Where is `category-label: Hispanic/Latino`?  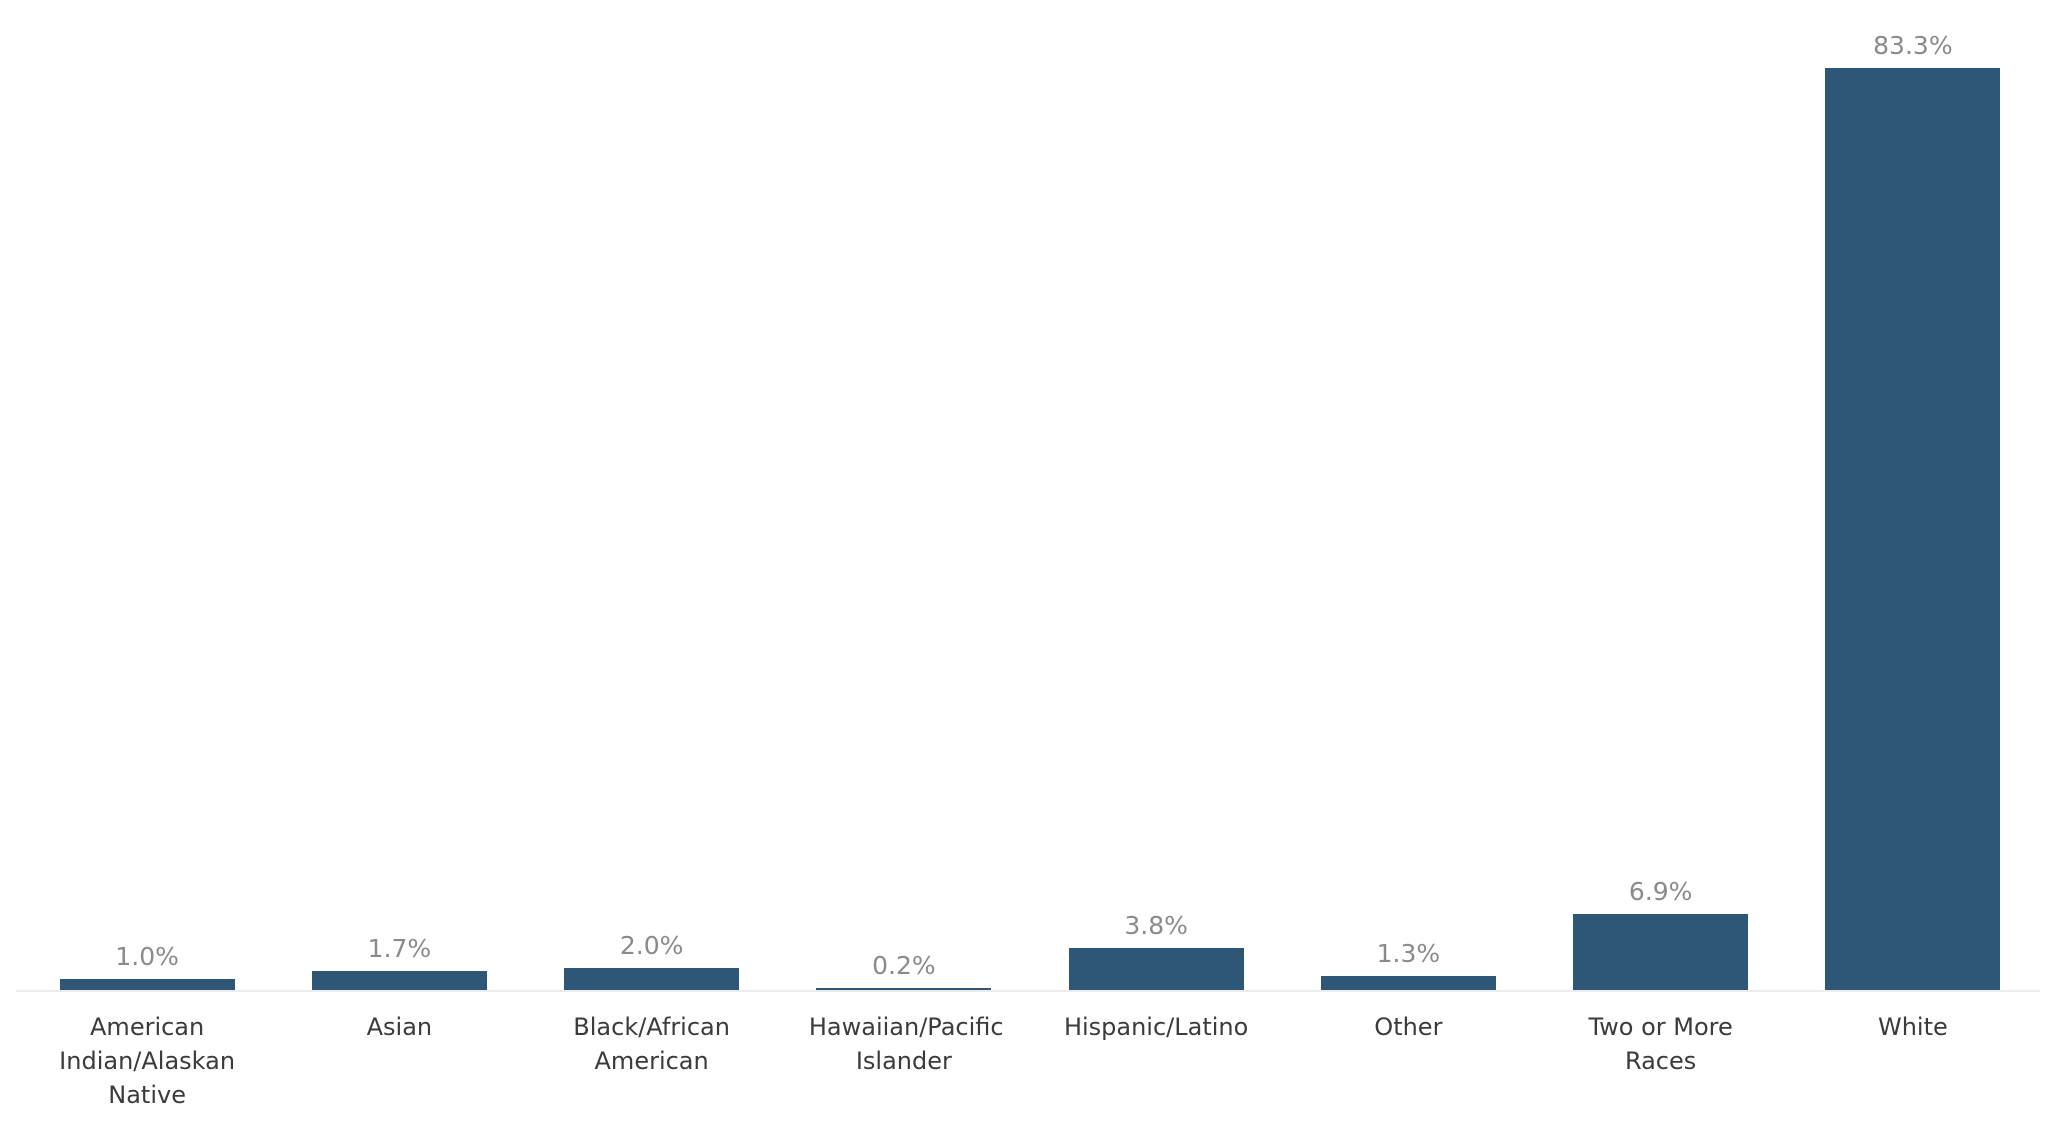 category-label: Hispanic/Latino is located at coordinates (1156, 1027).